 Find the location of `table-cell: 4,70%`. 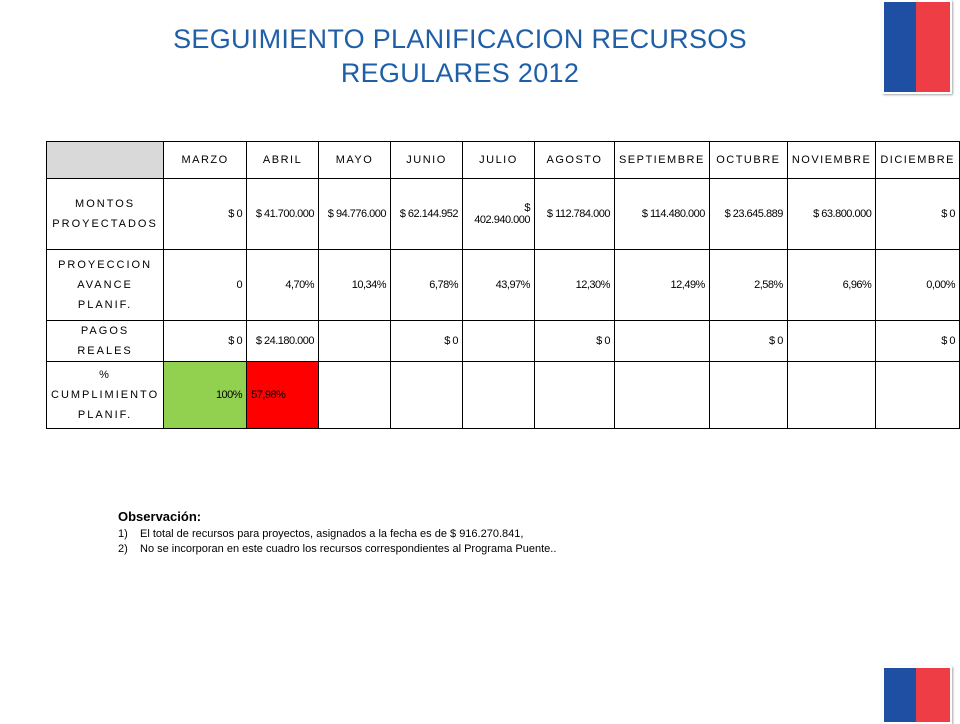

table-cell: 4,70% is located at coordinates (283, 285).